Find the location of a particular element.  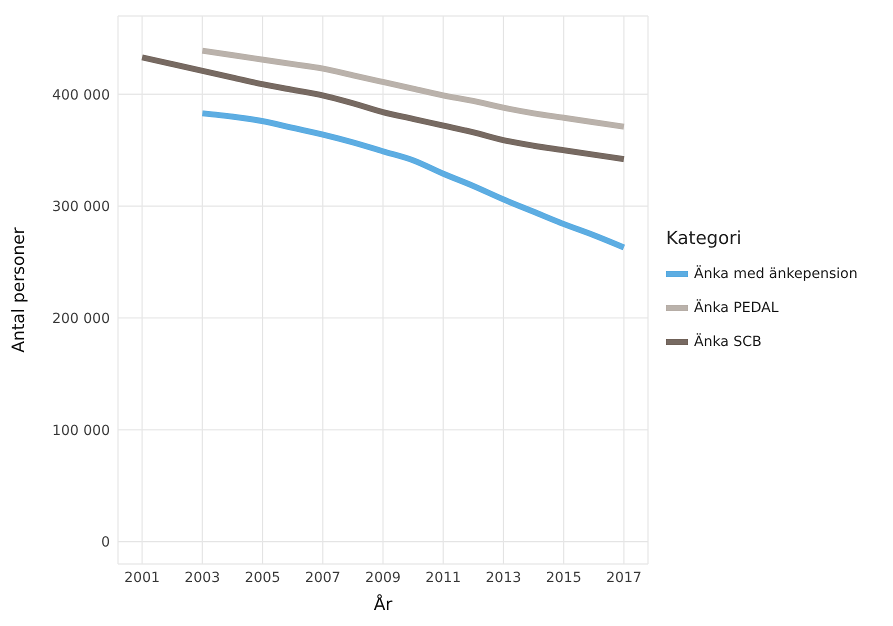

legend-label: Änka med änkepension is located at coordinates (776, 274).